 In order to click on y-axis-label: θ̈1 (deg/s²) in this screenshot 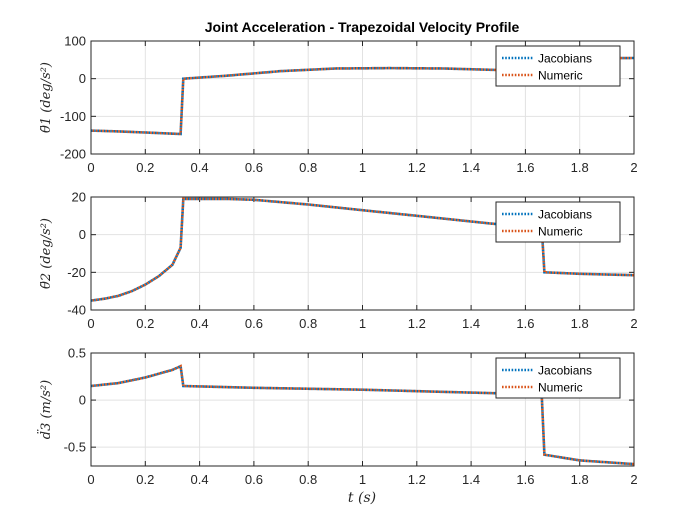, I will do `click(46, 97)`.